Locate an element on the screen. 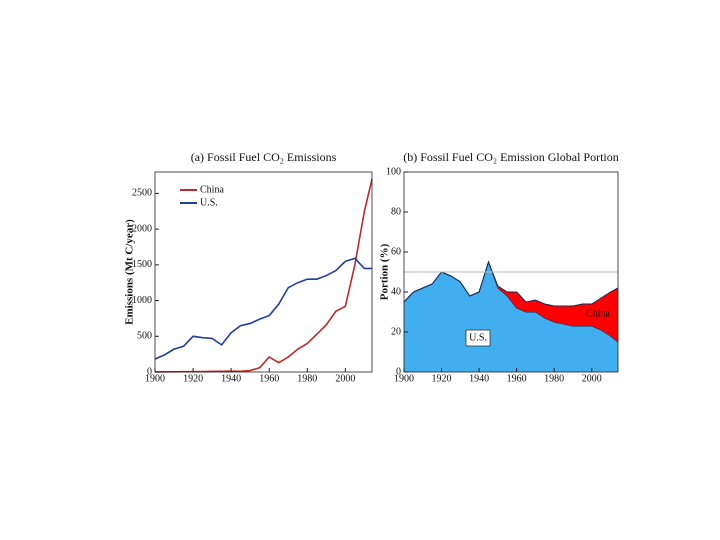 Image resolution: width=720 pixels, height=540 pixels. annotation: U.S. is located at coordinates (478, 337).